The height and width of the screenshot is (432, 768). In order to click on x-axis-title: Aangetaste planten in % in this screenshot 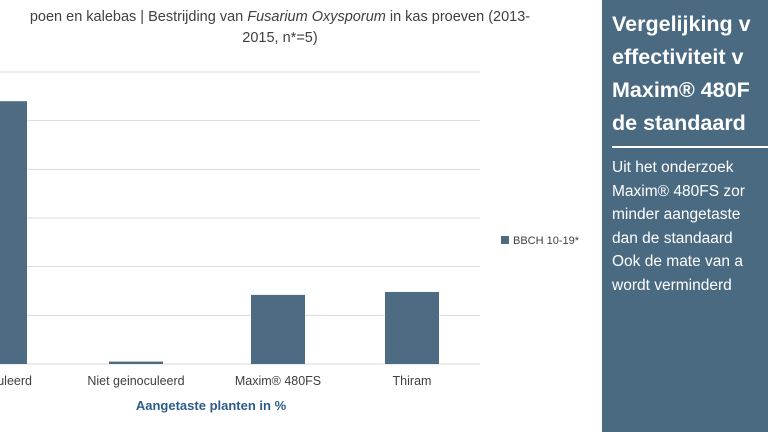, I will do `click(211, 405)`.